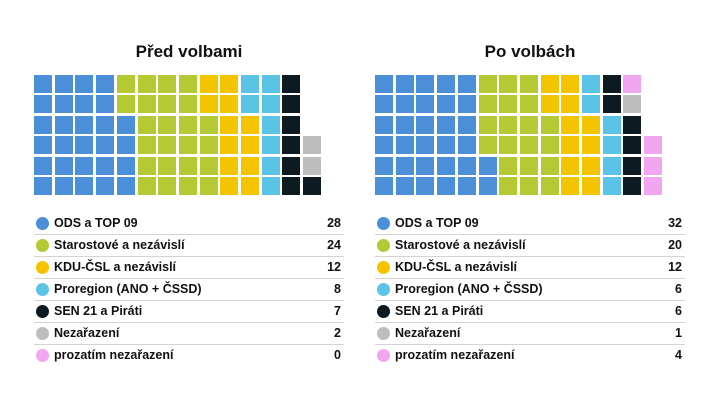 This screenshot has width=720, height=405. Describe the element at coordinates (189, 334) in the screenshot. I see `legend-row: Nezařazení 2` at that location.